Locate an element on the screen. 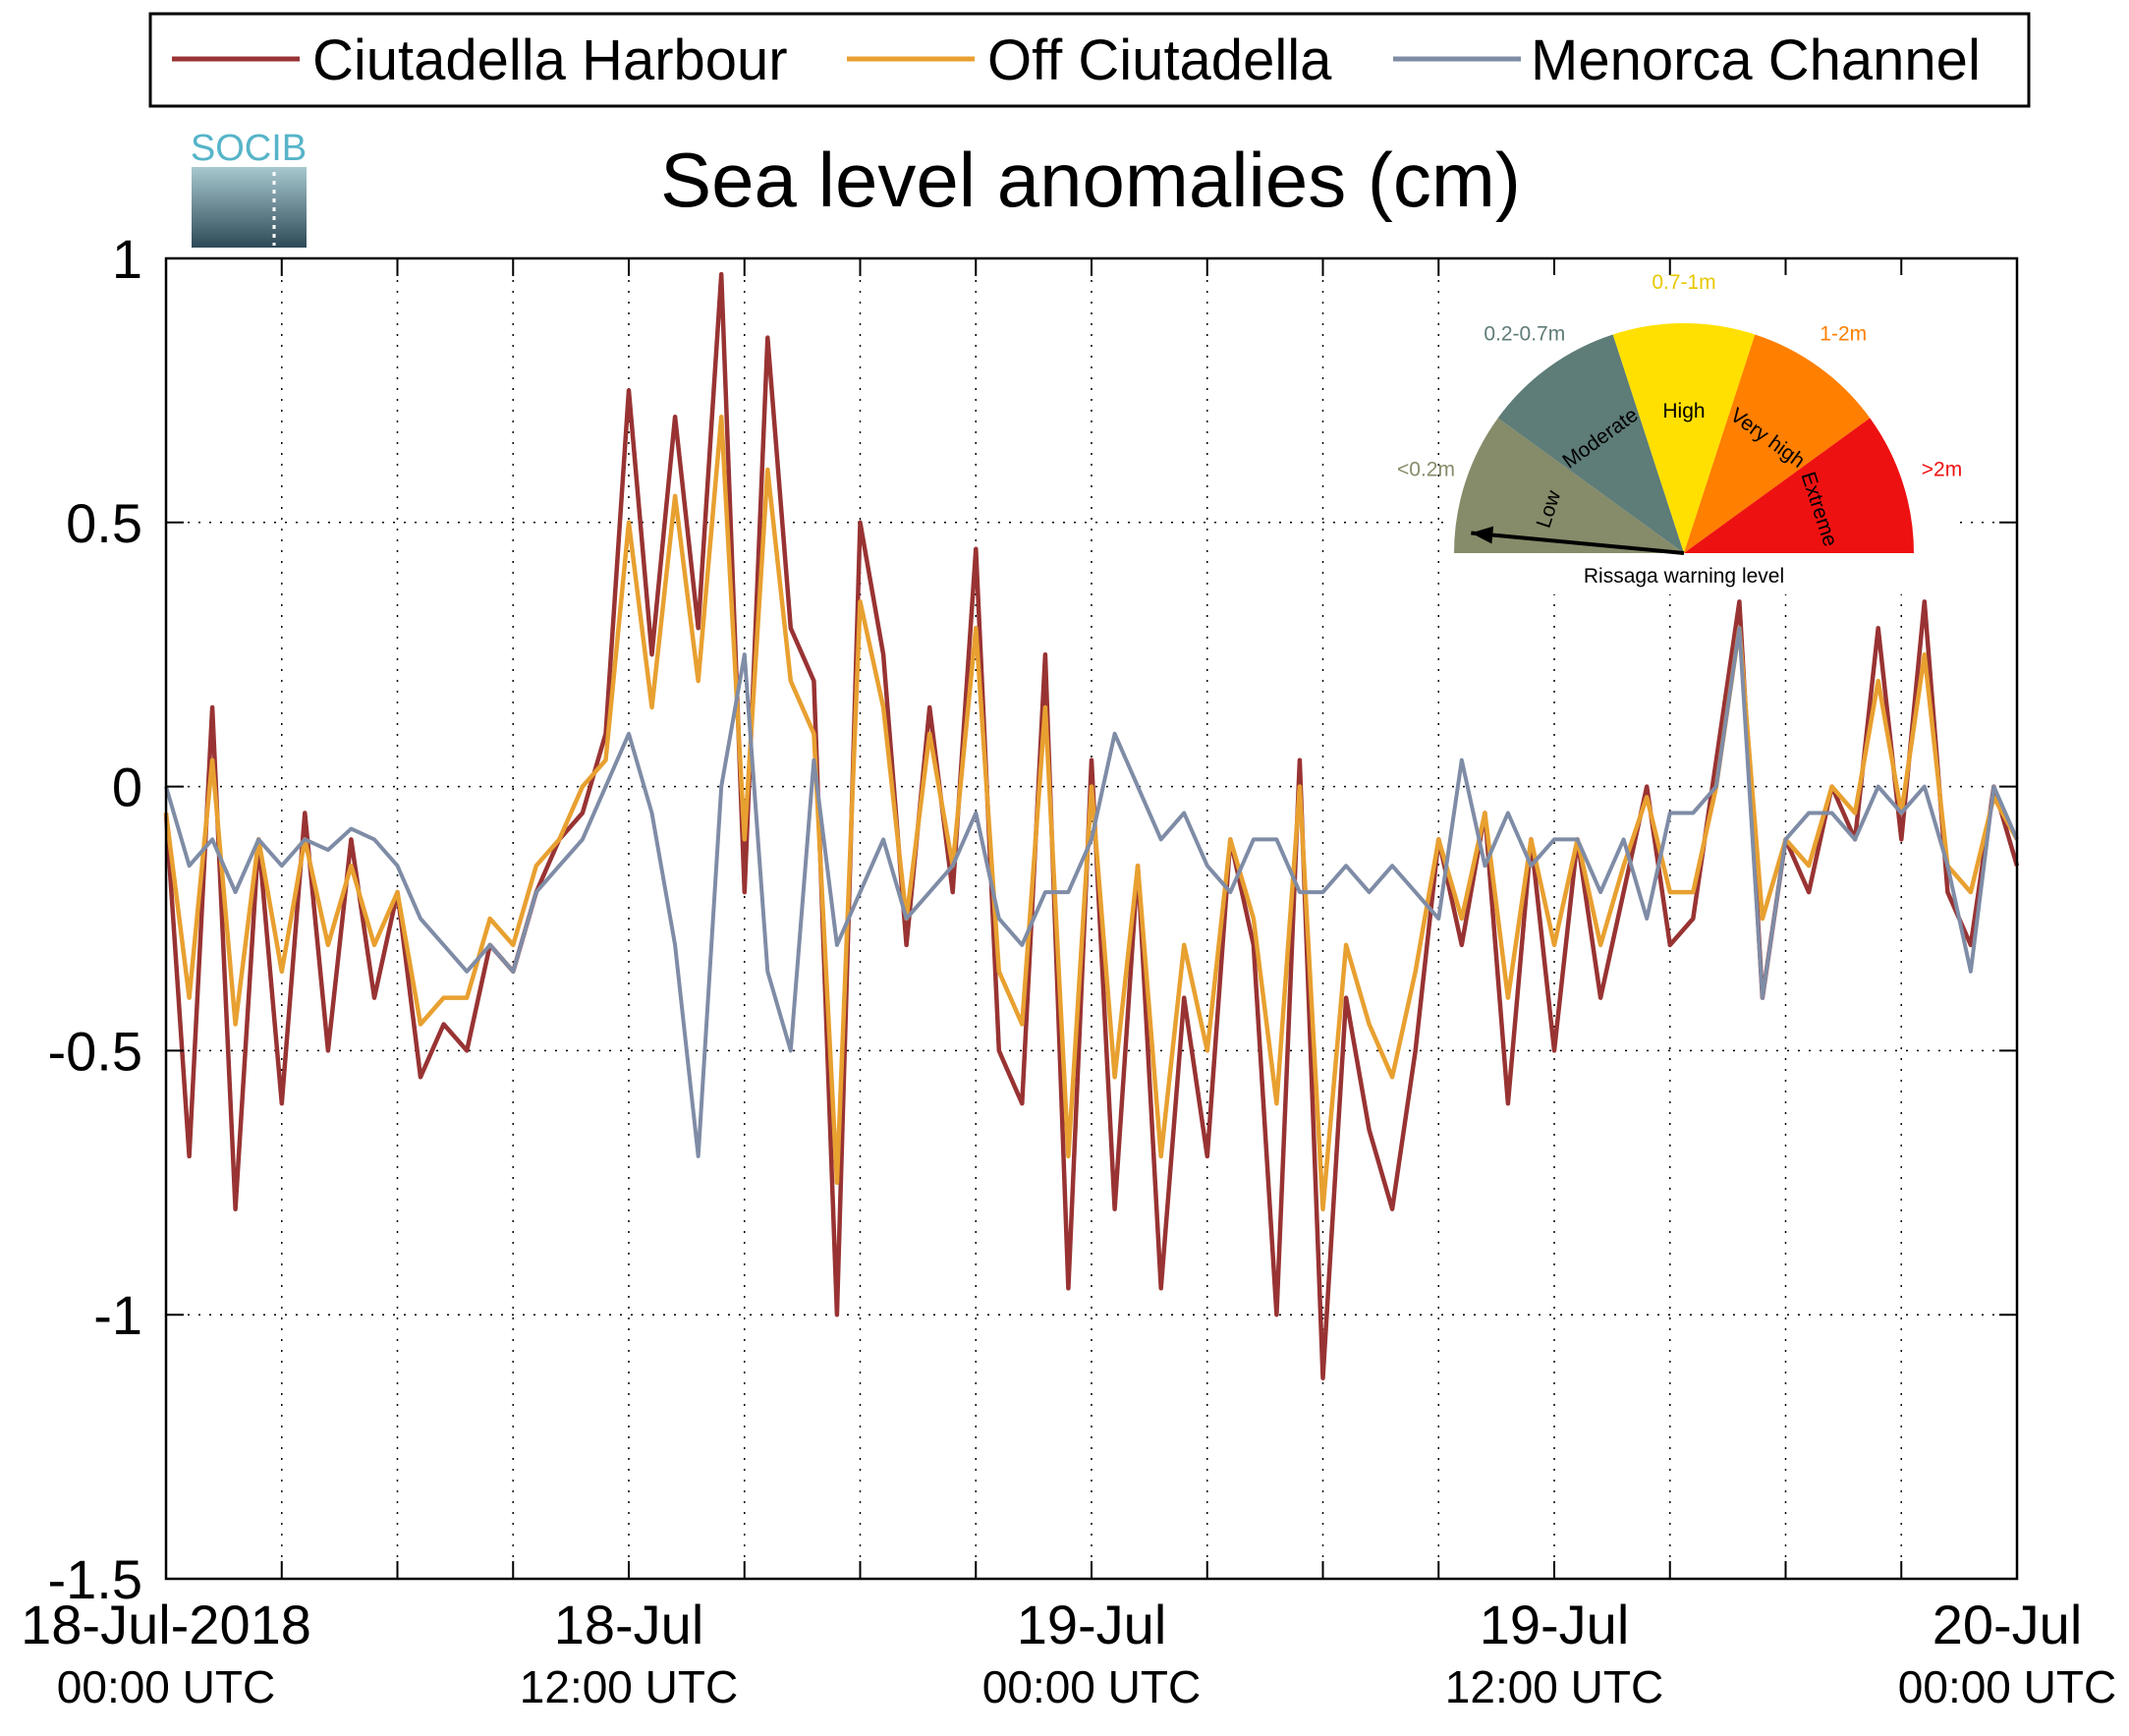  x-tick-date: 20-Jul is located at coordinates (2008, 1624).